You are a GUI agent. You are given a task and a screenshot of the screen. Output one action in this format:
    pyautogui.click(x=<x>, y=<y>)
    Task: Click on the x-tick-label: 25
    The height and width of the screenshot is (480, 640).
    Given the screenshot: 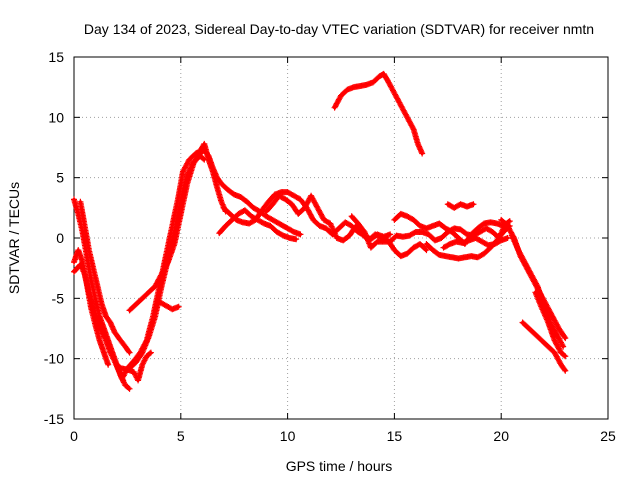 What is the action you would take?
    pyautogui.click(x=608, y=436)
    